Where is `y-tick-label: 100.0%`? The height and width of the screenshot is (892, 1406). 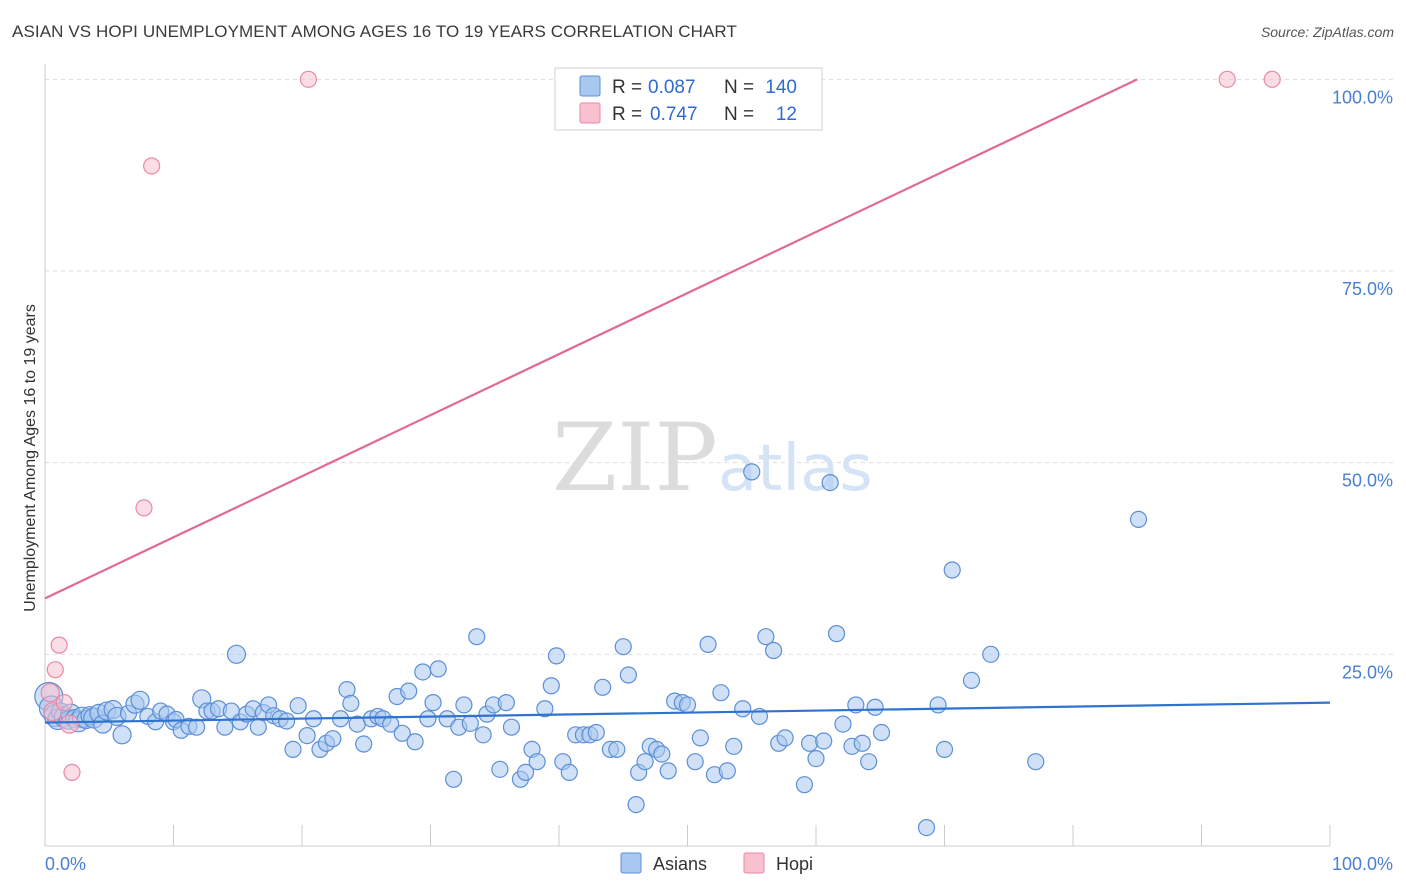 y-tick-label: 100.0% is located at coordinates (1362, 97).